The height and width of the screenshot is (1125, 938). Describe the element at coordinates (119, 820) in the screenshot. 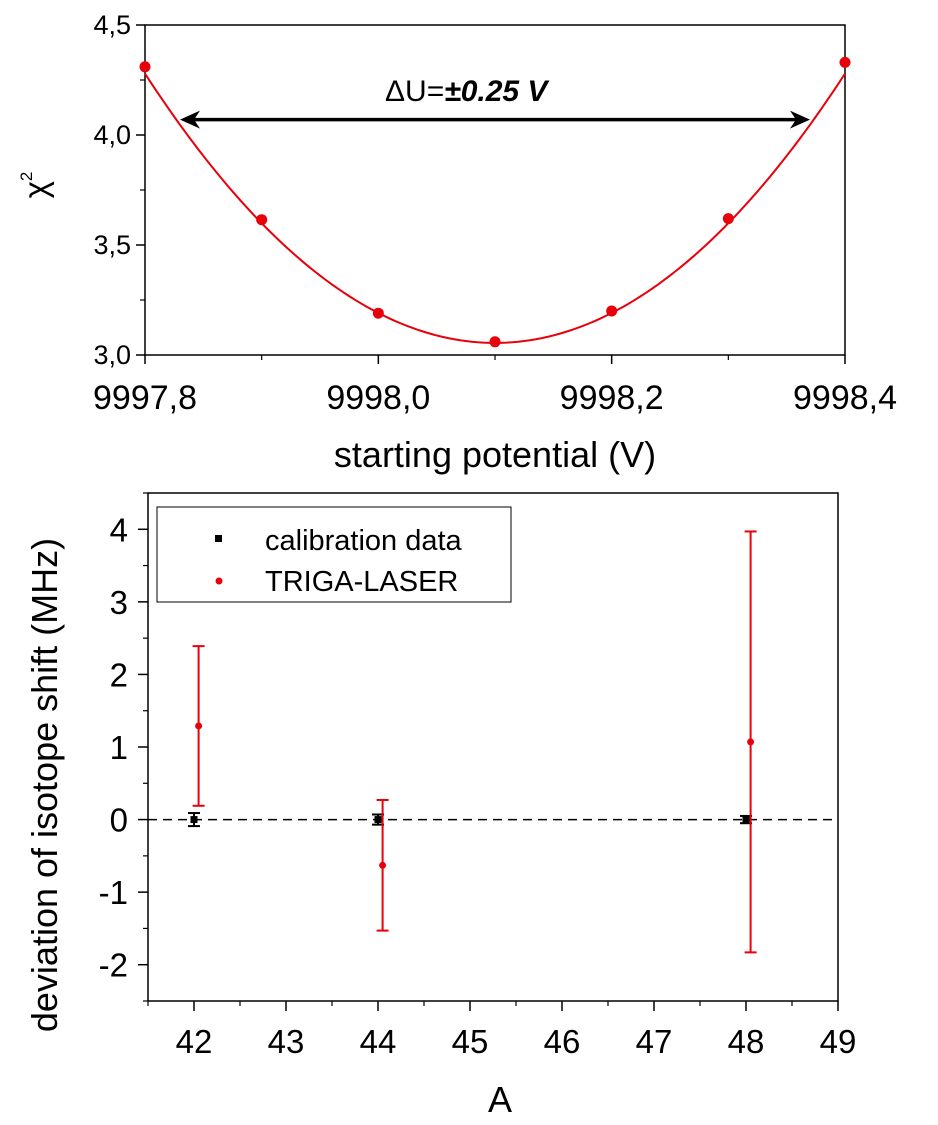

I see `y-tick-label: 0` at that location.